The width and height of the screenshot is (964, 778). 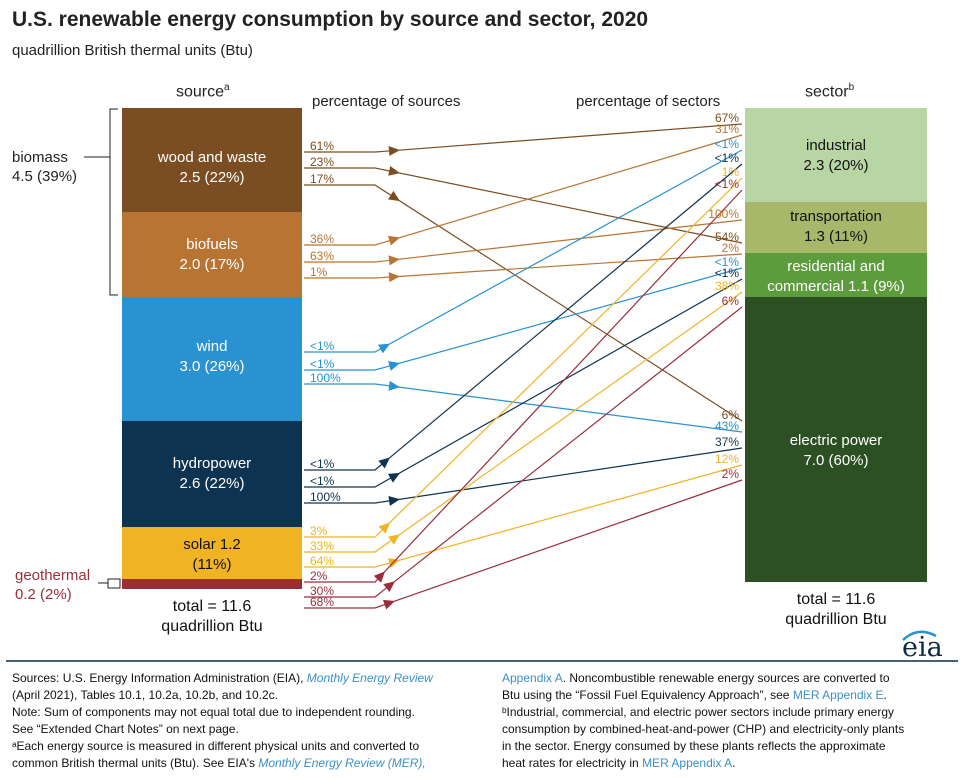 I want to click on source-biofuels-label: biofuels 2.0 (17%), so click(x=212, y=254).